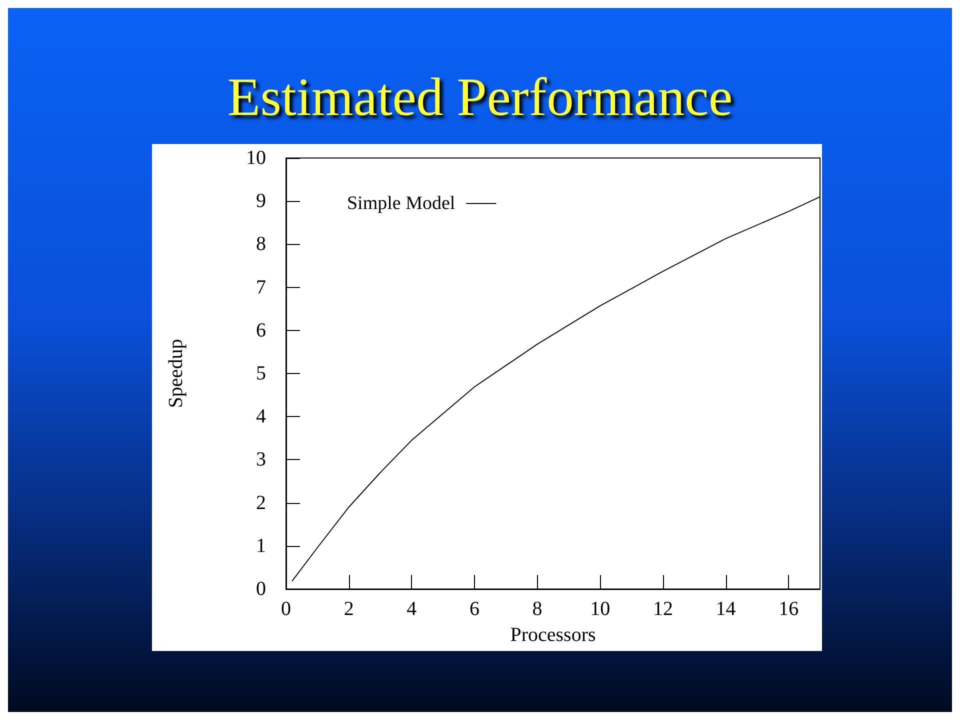 Image resolution: width=960 pixels, height=720 pixels. Describe the element at coordinates (401, 203) in the screenshot. I see `legend-label: Simple Model` at that location.